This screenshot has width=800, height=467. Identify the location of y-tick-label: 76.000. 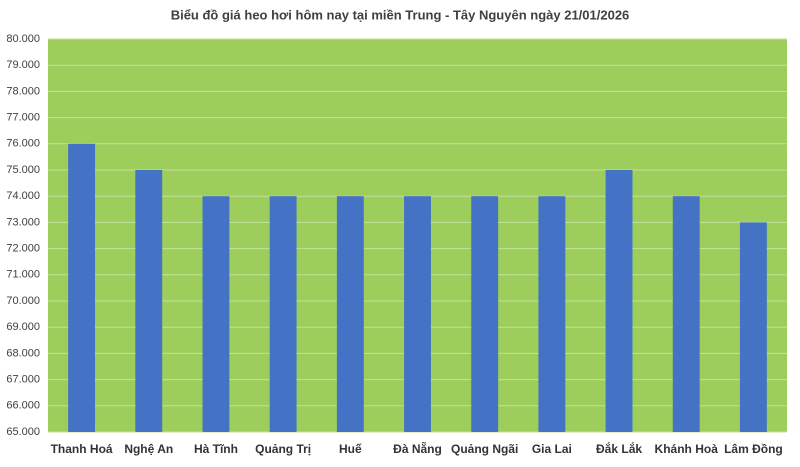
(23, 144).